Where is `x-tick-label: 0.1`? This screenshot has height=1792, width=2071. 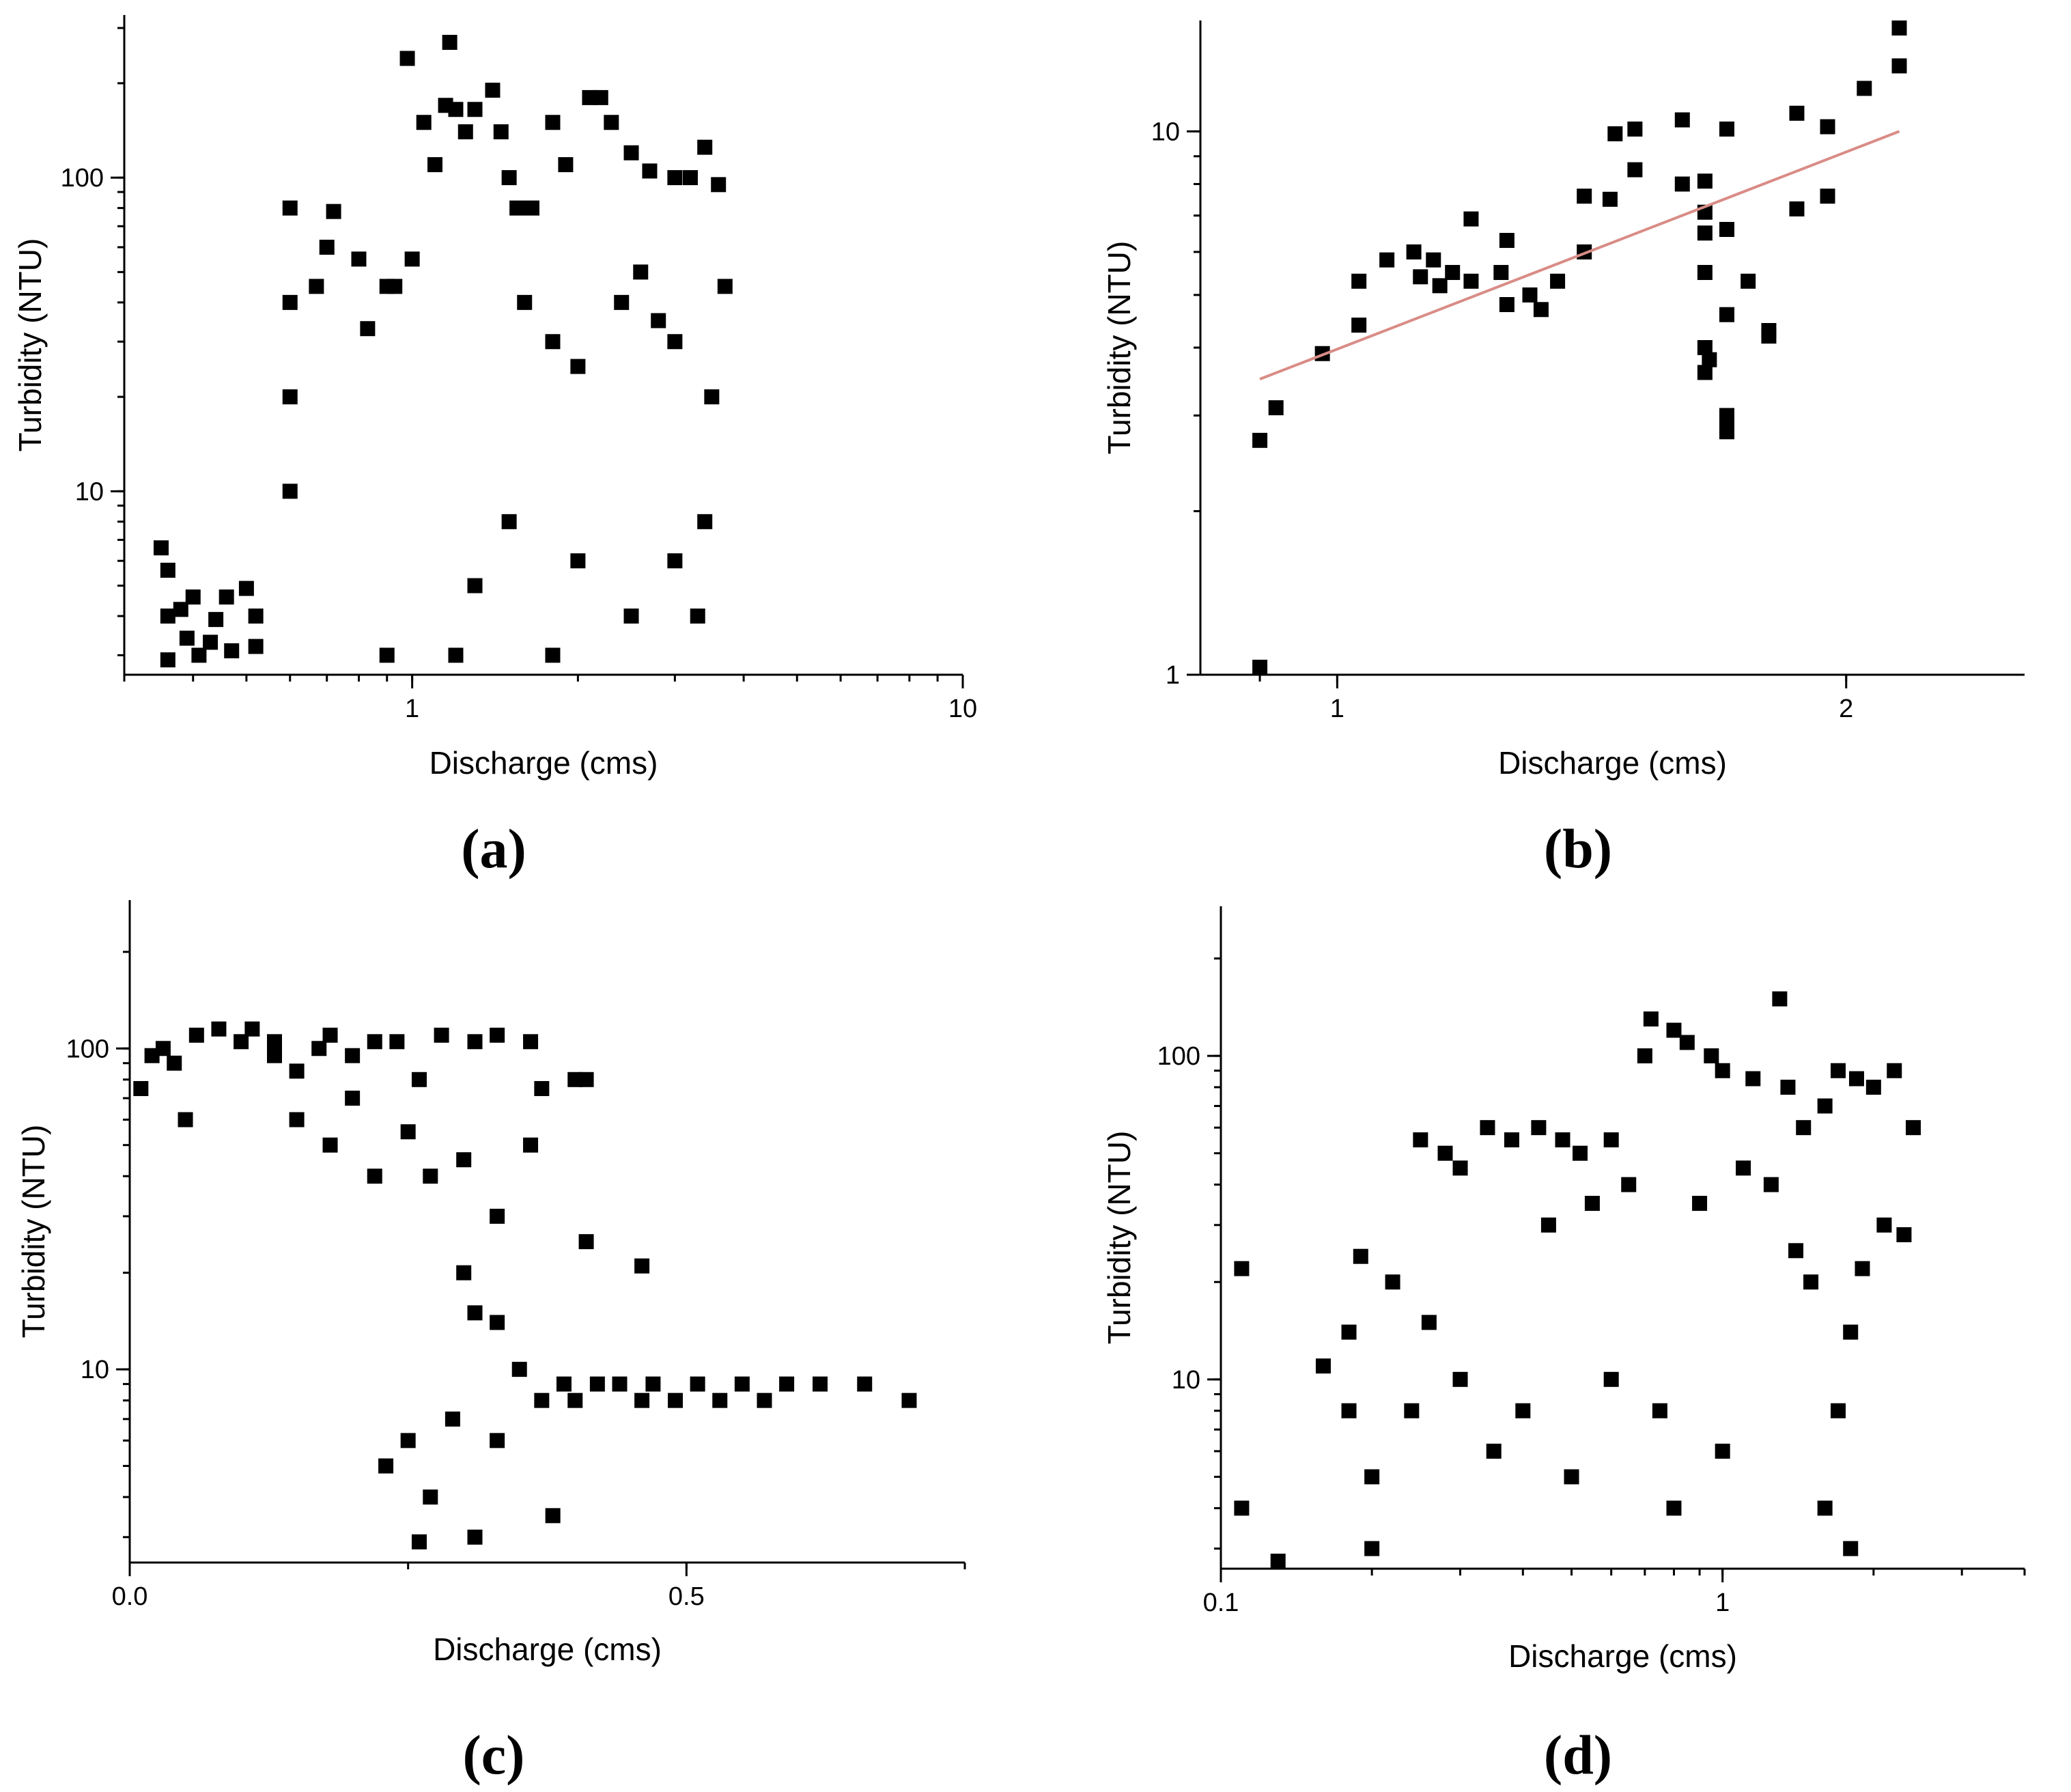 x-tick-label: 0.1 is located at coordinates (1221, 1602).